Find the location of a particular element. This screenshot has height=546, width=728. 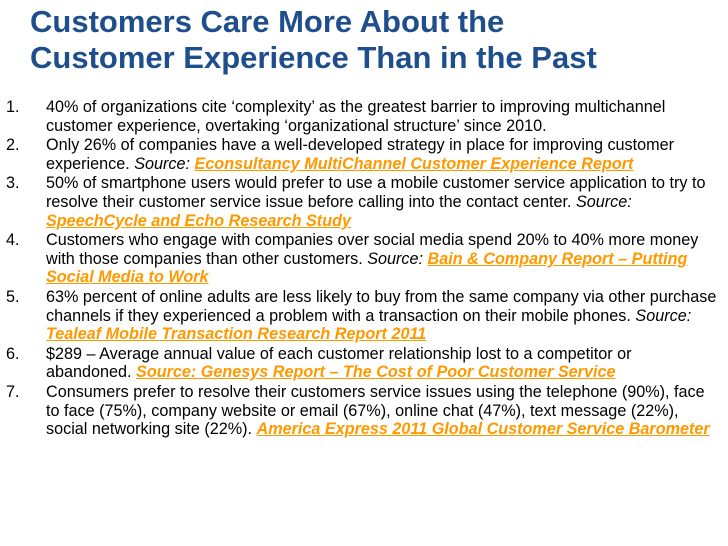

item-number: 4. is located at coordinates (13, 240).